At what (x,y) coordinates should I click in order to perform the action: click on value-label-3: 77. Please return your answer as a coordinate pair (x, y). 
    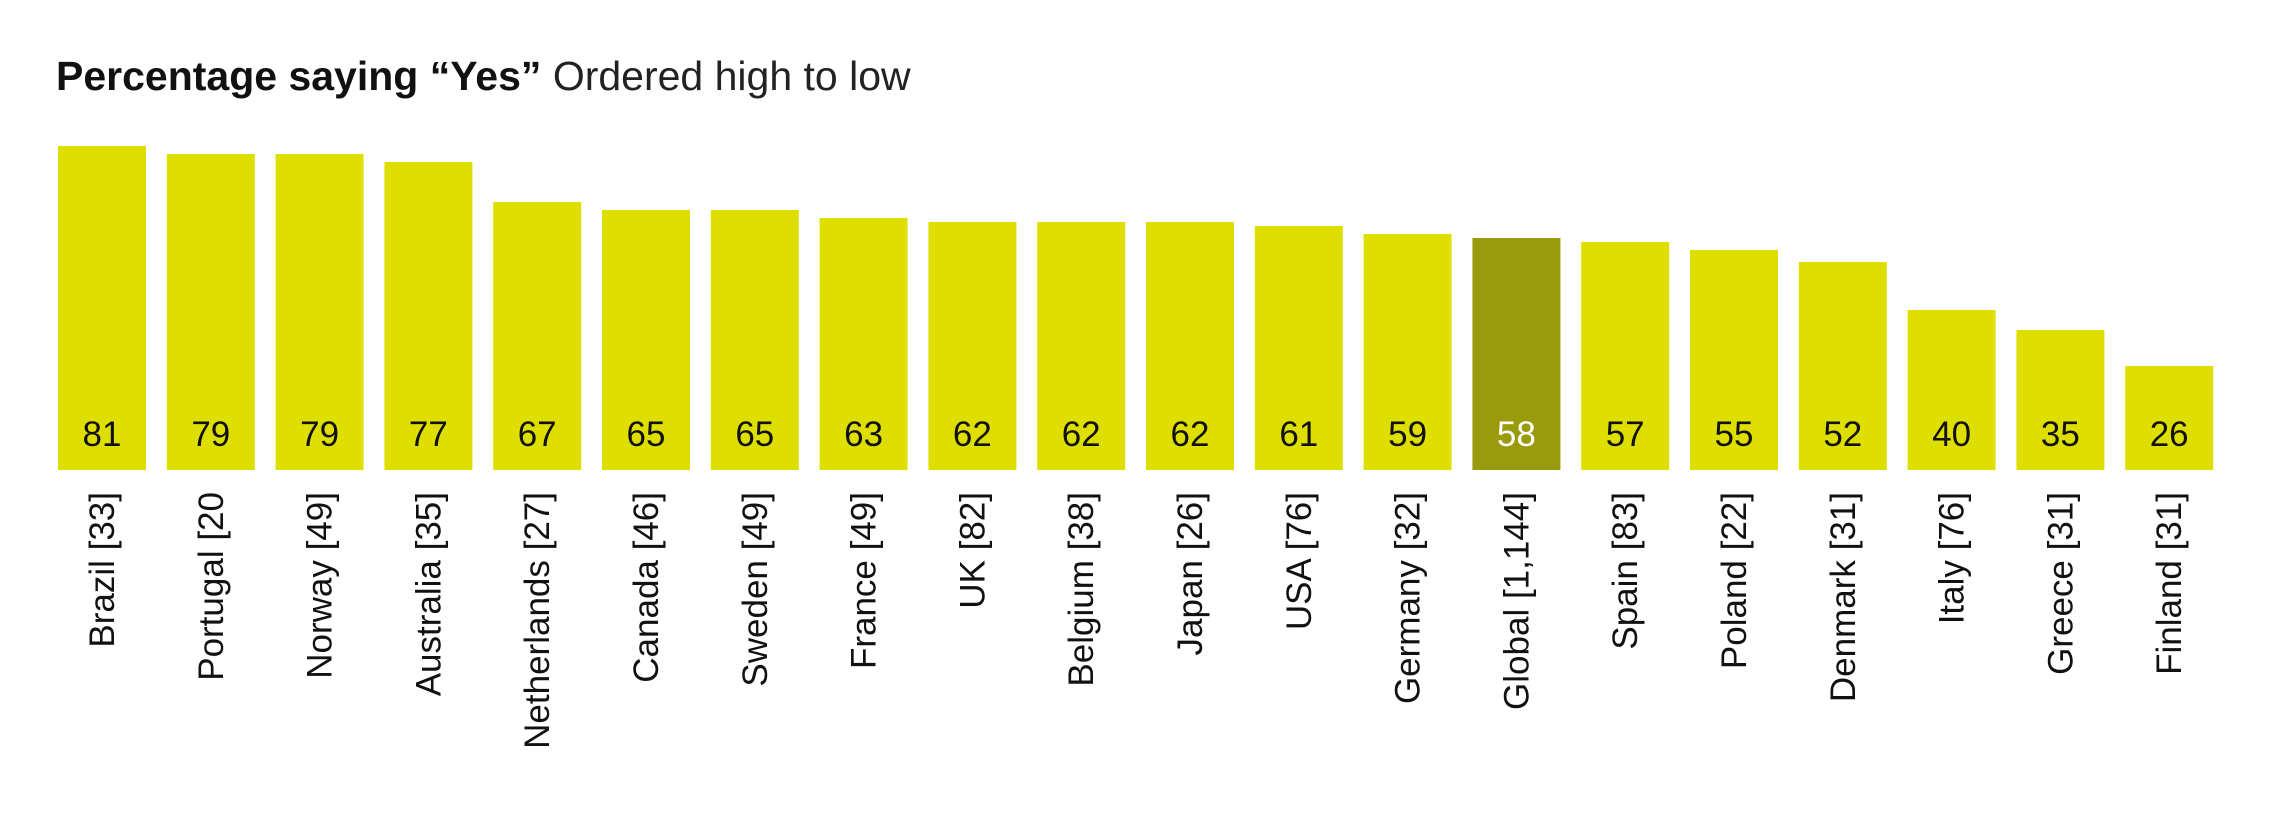
    Looking at the image, I should click on (428, 434).